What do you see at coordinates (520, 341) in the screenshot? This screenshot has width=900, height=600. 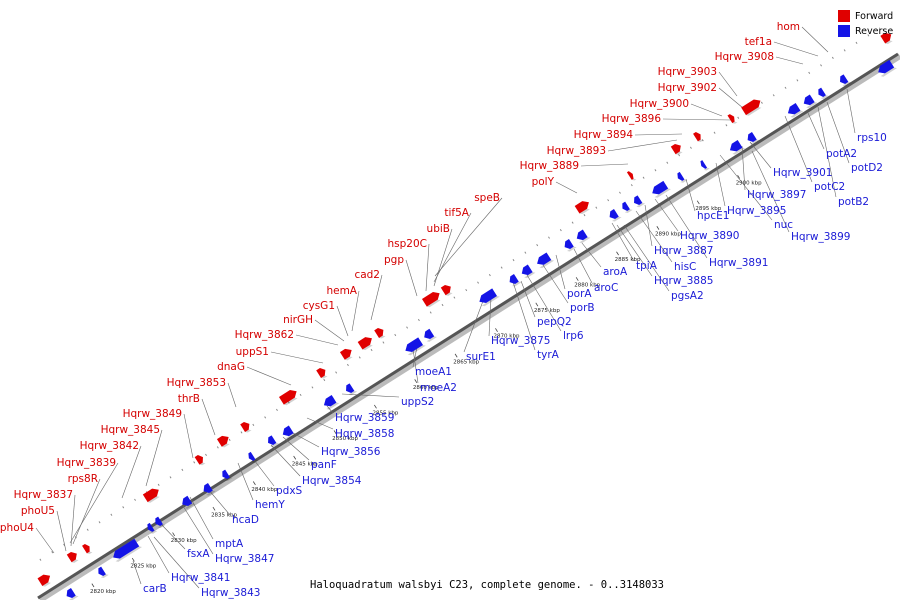 I see `gene-label-hqrw-3875: Hqrw_3875` at bounding box center [520, 341].